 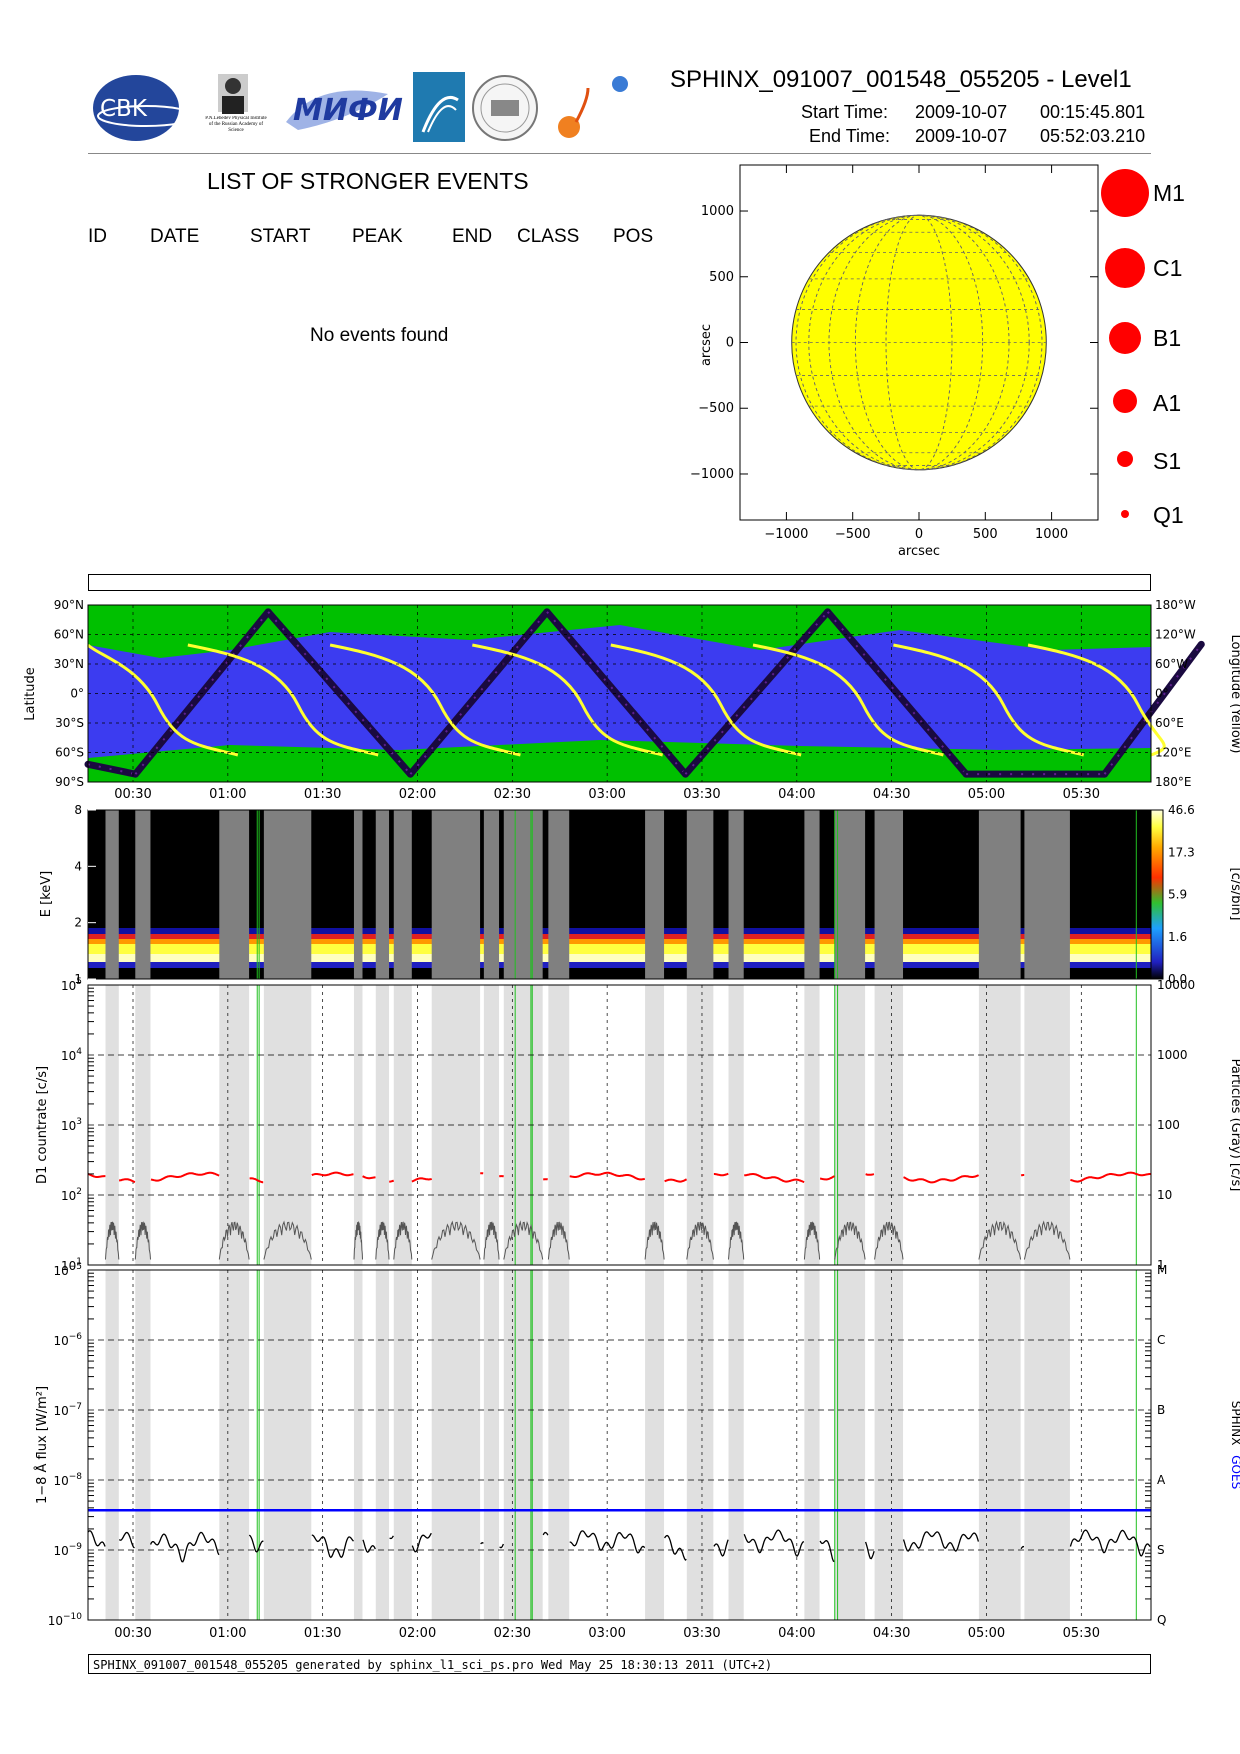 What do you see at coordinates (132, 794) in the screenshot?
I see `orbit-time-tick-label: 00:30` at bounding box center [132, 794].